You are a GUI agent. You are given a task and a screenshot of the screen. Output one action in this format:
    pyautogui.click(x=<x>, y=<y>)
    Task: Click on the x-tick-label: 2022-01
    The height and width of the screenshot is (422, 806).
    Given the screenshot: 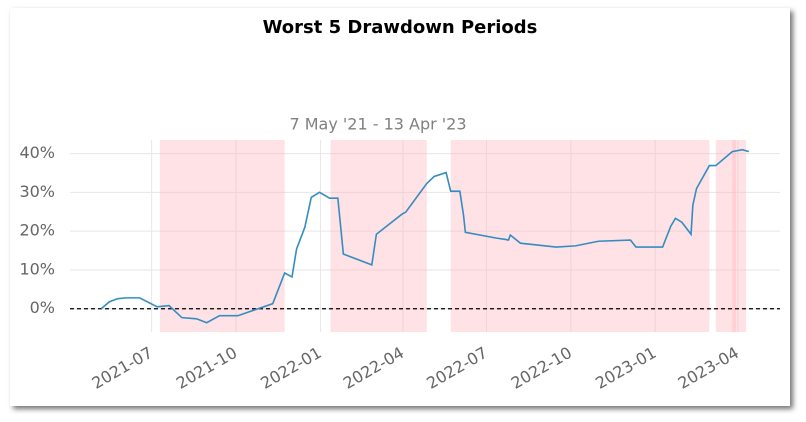 What is the action you would take?
    pyautogui.click(x=290, y=368)
    